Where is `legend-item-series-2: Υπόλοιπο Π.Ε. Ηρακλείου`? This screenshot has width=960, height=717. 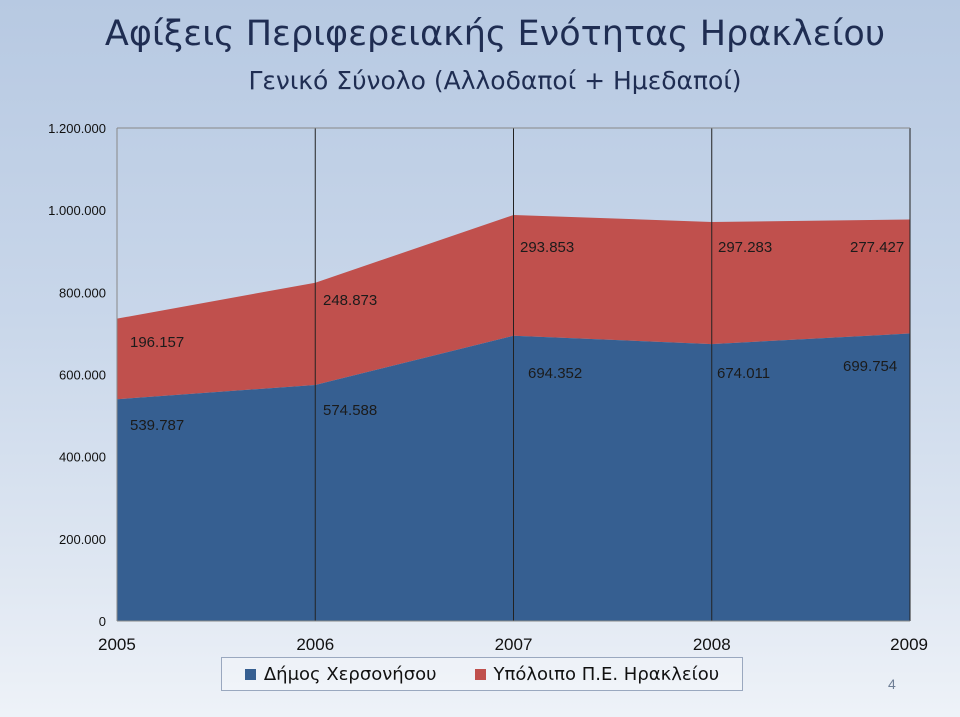
legend-item-series-2: Υπόλοιπο Π.Ε. Ηρακλείου is located at coordinates (597, 674).